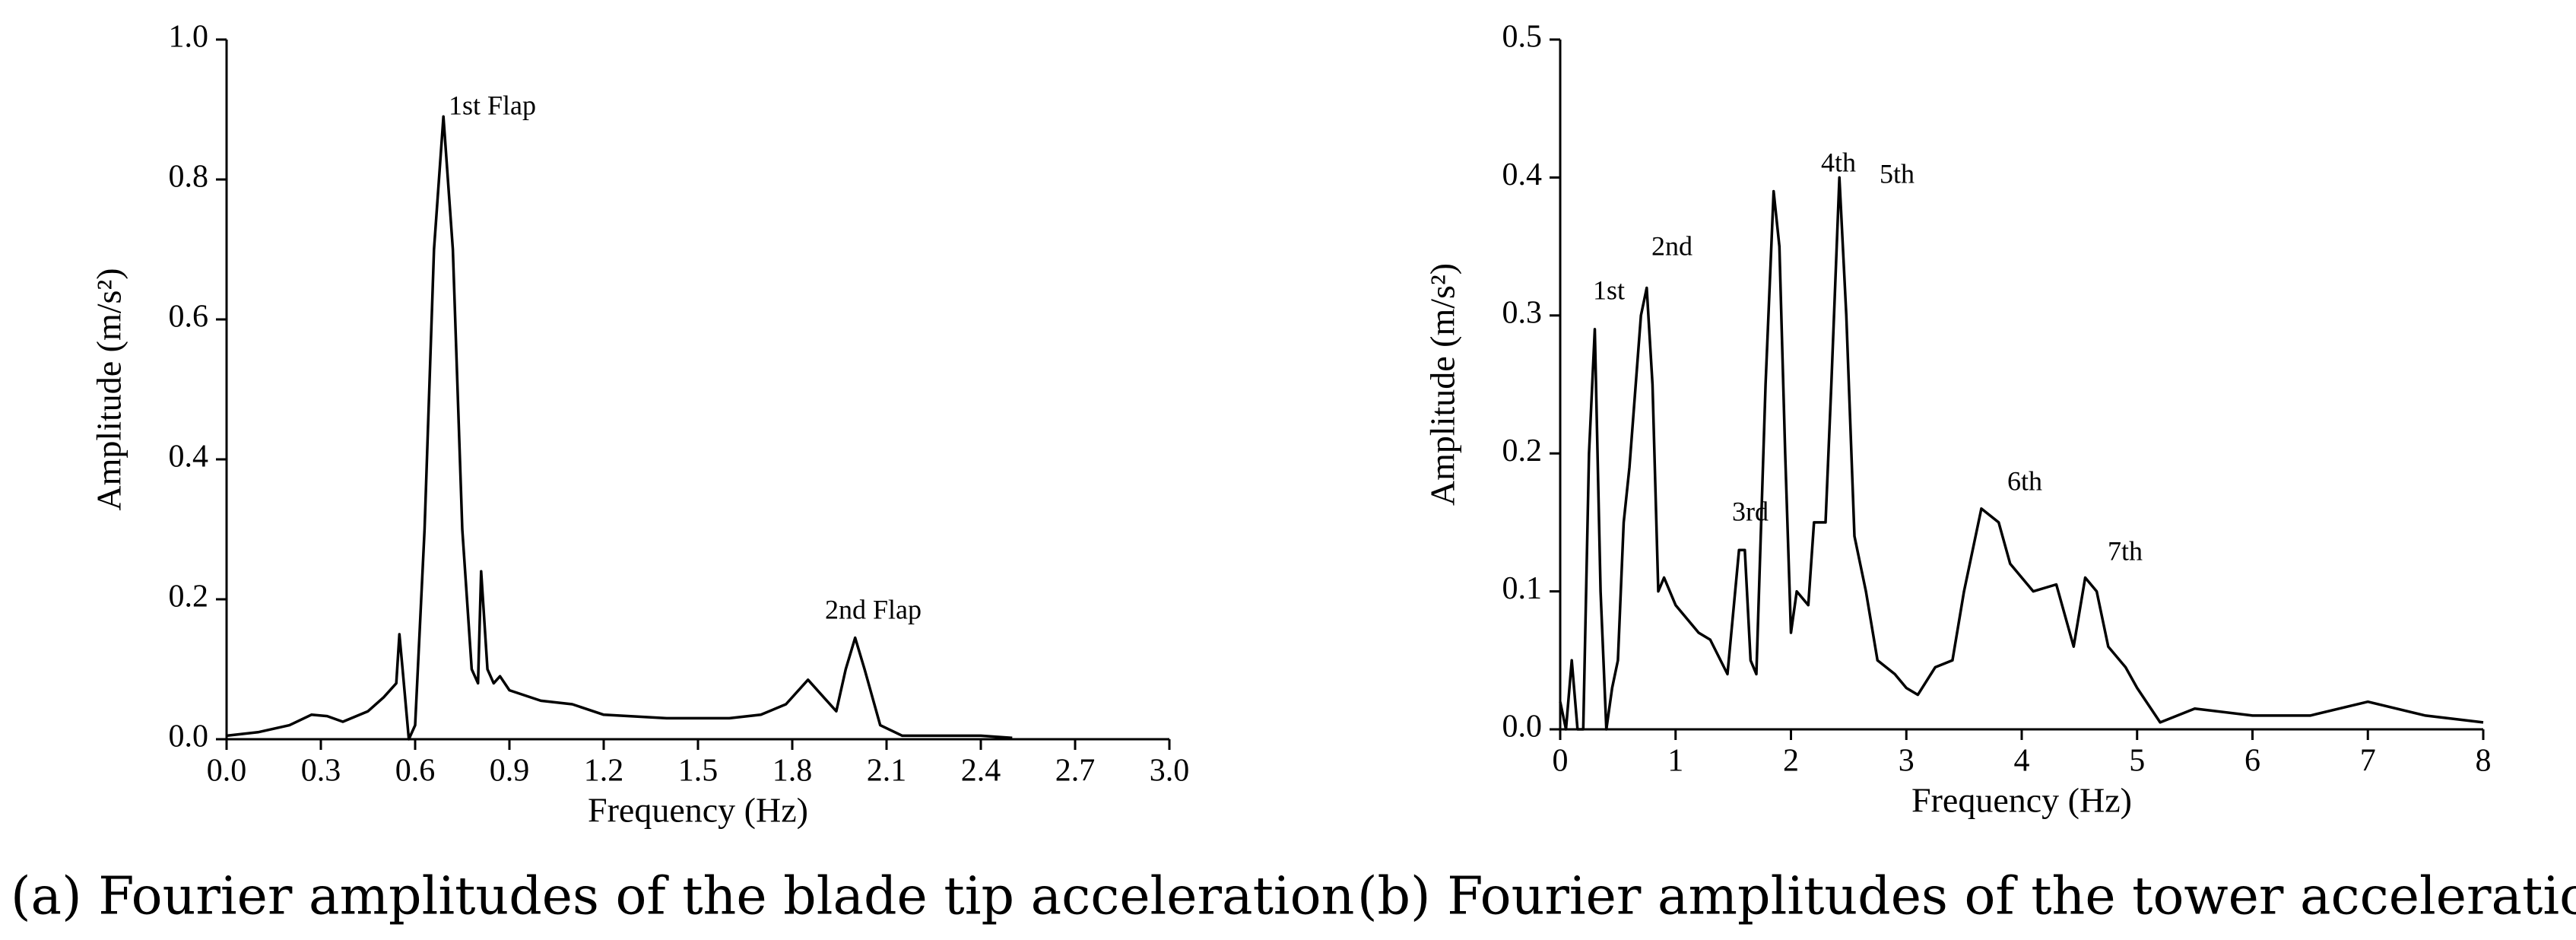  Describe the element at coordinates (2252, 761) in the screenshot. I see `x-tick-label: 6` at that location.